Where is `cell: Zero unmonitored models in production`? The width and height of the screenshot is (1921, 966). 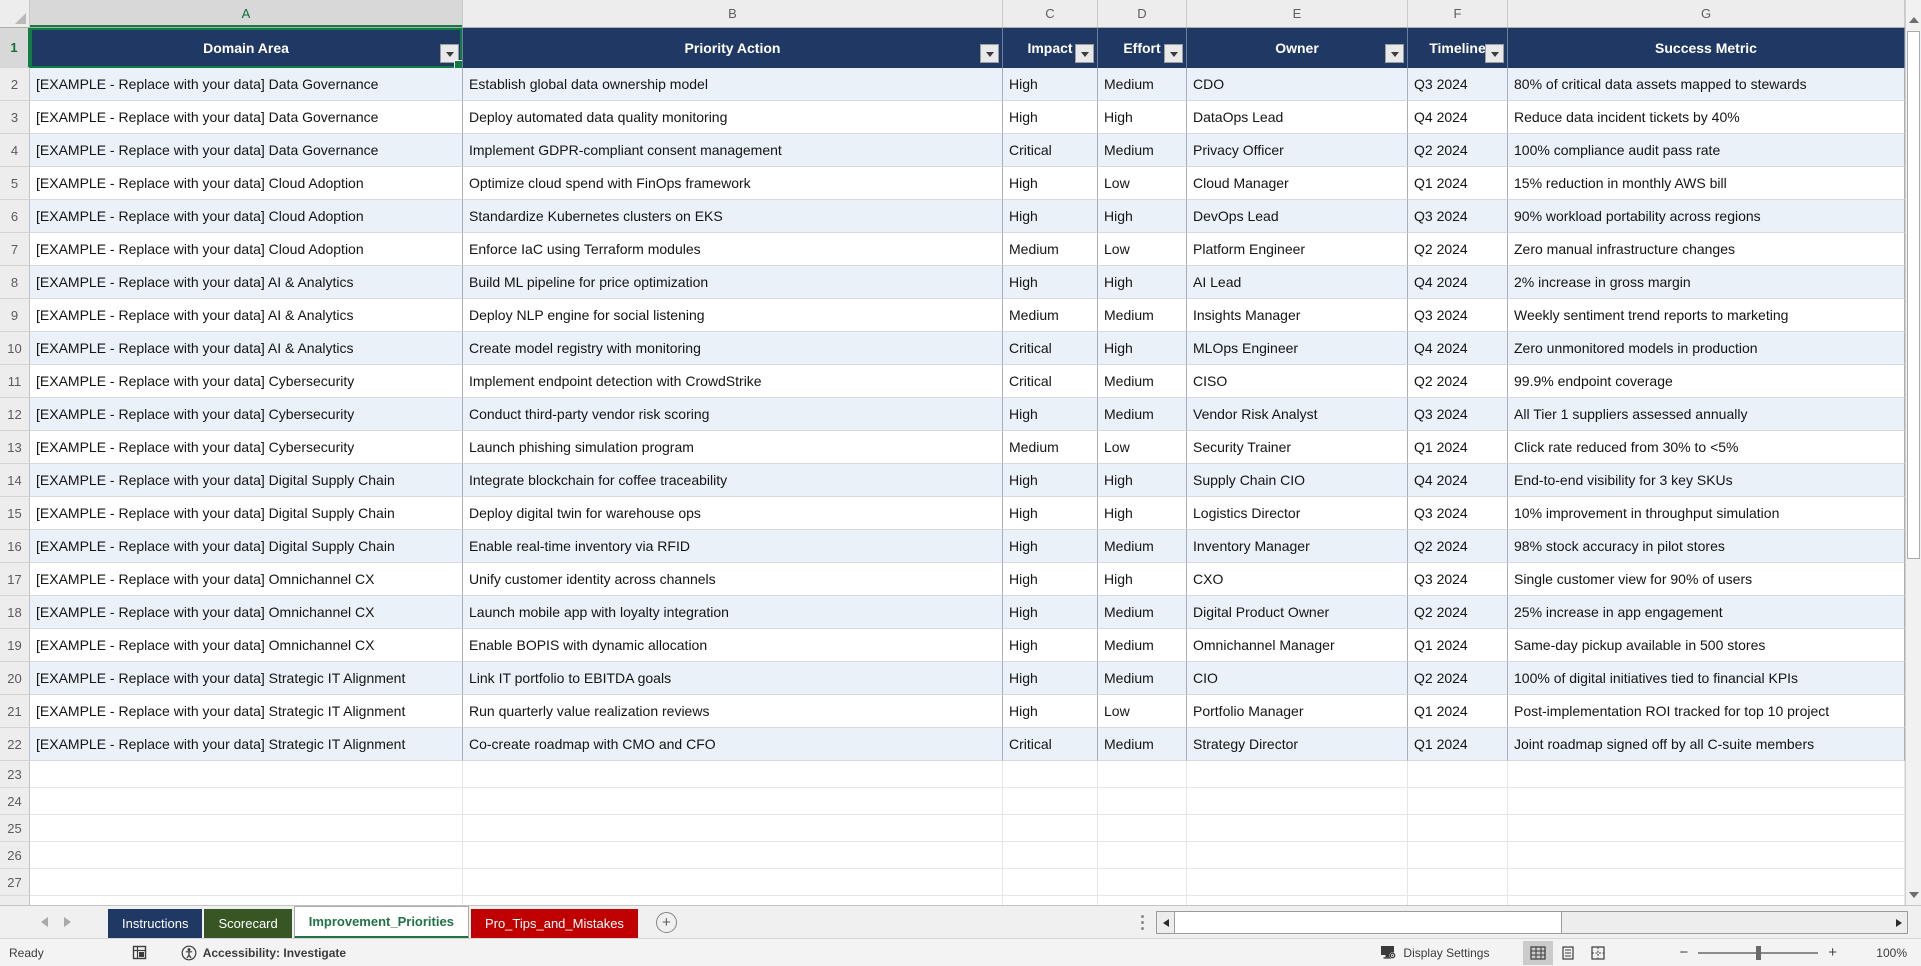 cell: Zero unmonitored models in production is located at coordinates (1706, 348).